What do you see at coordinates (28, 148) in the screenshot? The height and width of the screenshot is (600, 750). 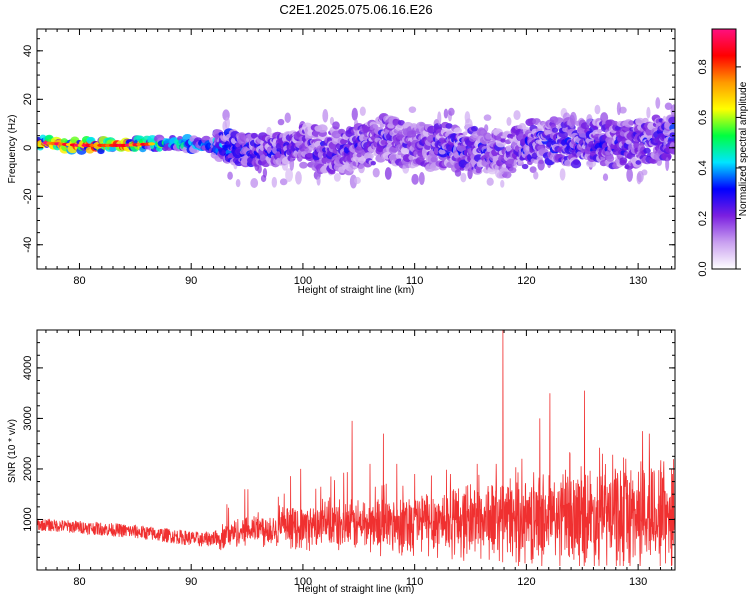 I see `spectrogram-y-tick-label: 0` at bounding box center [28, 148].